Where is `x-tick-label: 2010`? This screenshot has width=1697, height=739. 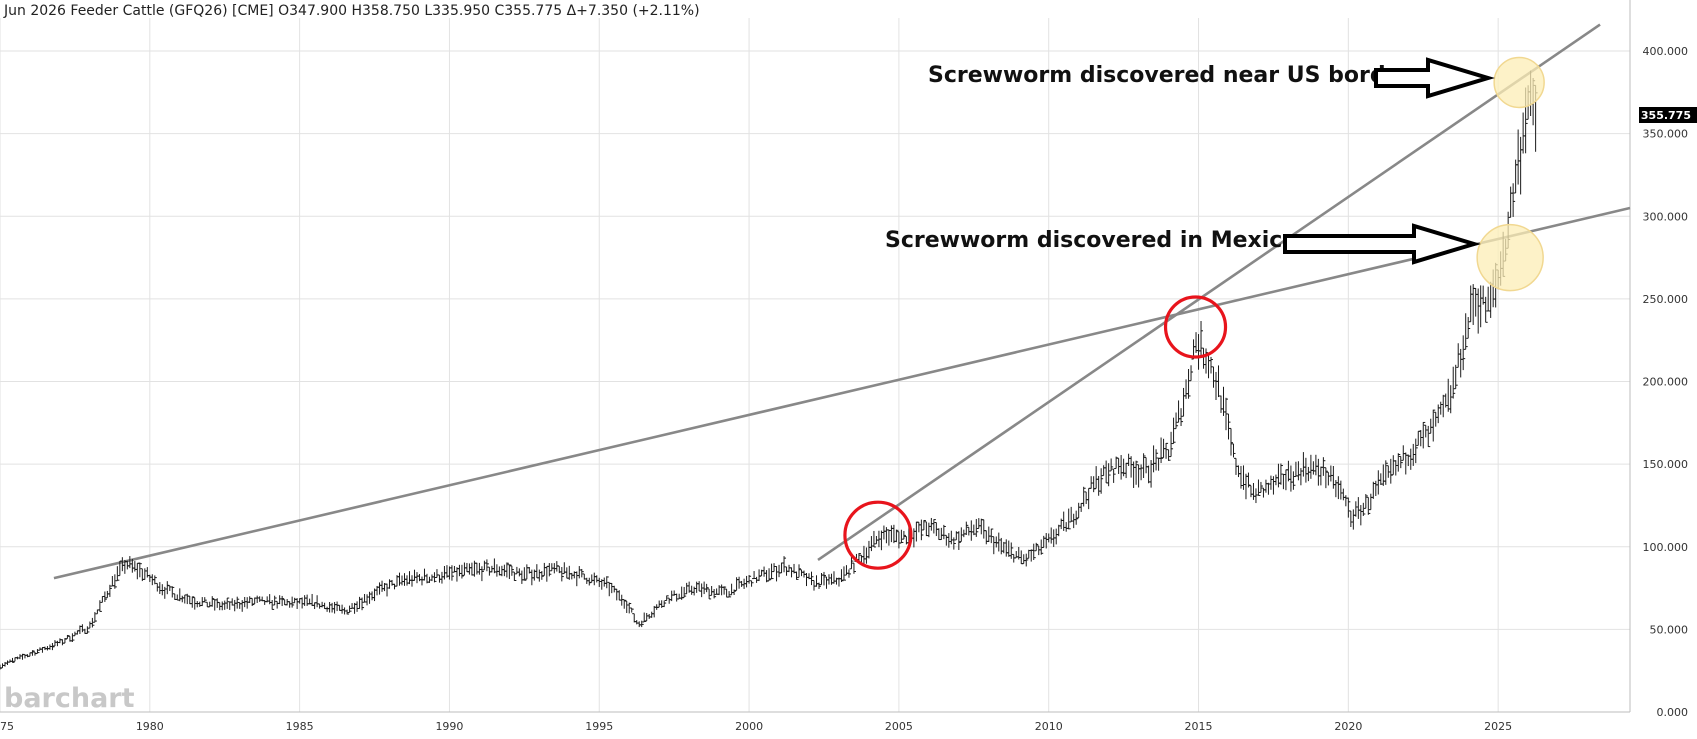
x-tick-label: 2010 is located at coordinates (1049, 726).